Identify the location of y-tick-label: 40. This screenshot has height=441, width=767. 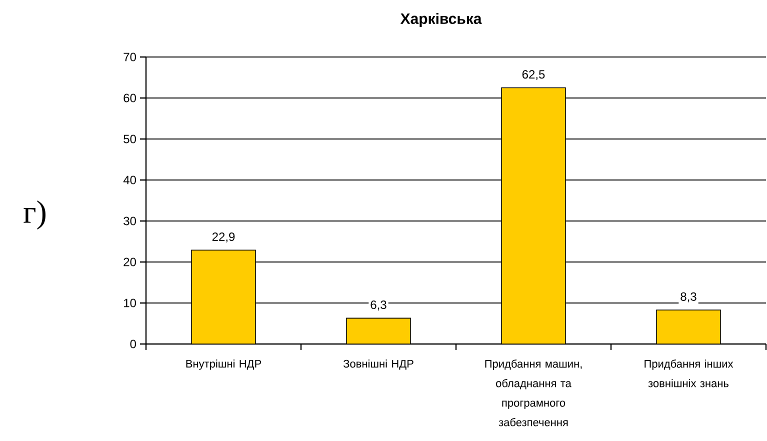
(129, 180).